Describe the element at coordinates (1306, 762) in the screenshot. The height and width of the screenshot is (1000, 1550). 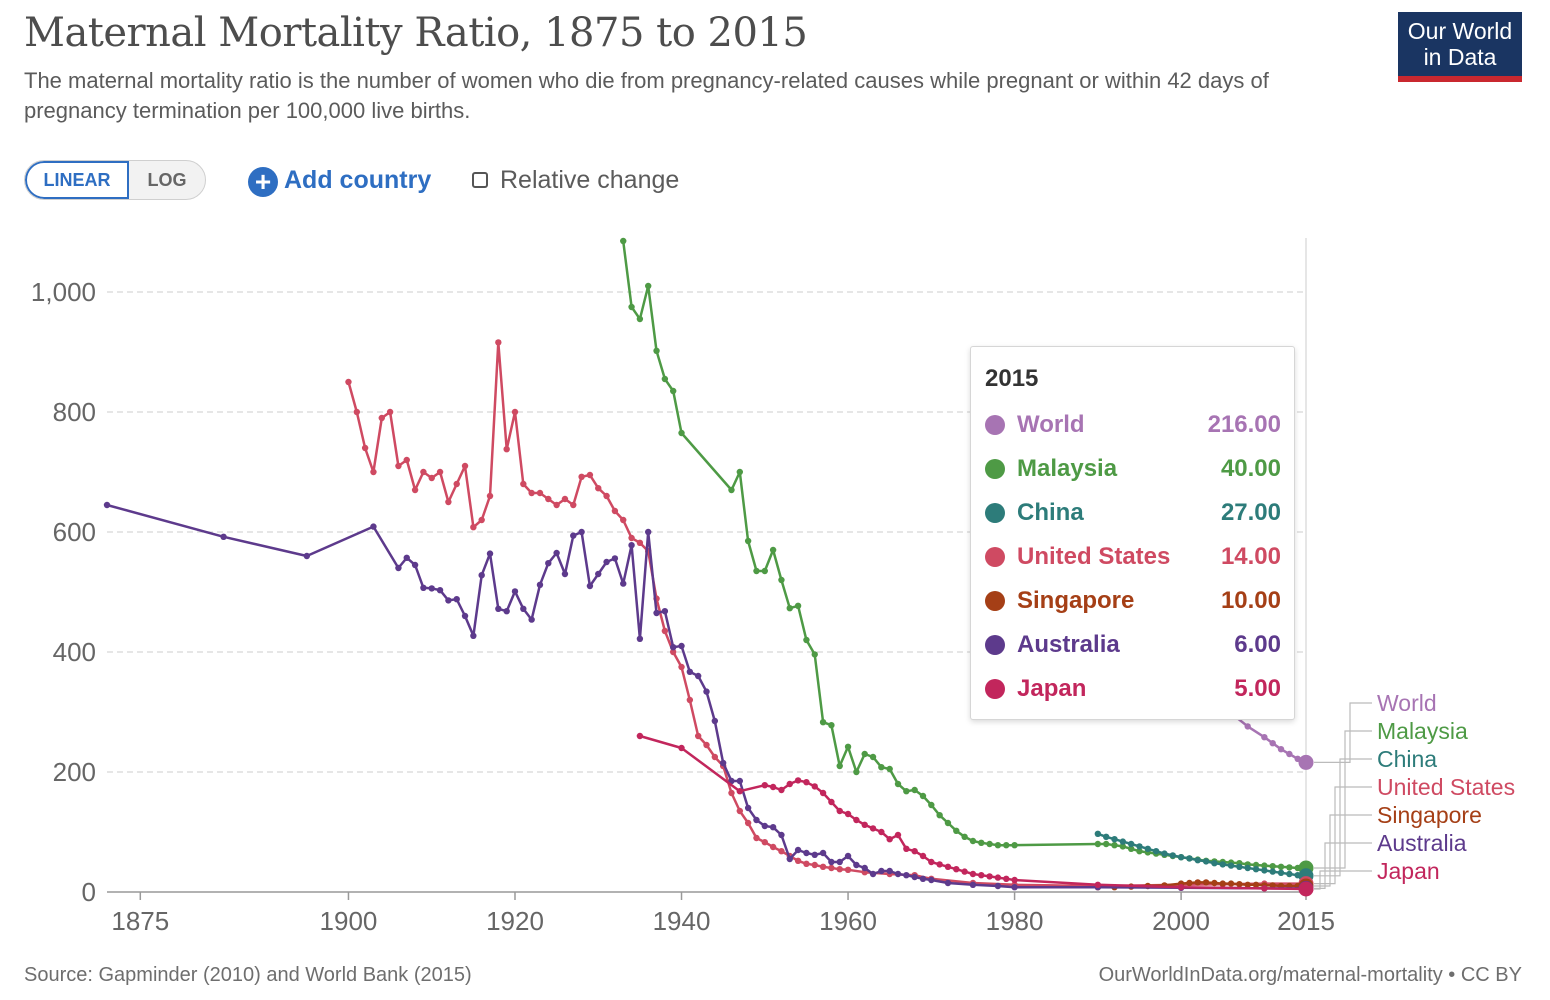
I see `world-end-marker` at that location.